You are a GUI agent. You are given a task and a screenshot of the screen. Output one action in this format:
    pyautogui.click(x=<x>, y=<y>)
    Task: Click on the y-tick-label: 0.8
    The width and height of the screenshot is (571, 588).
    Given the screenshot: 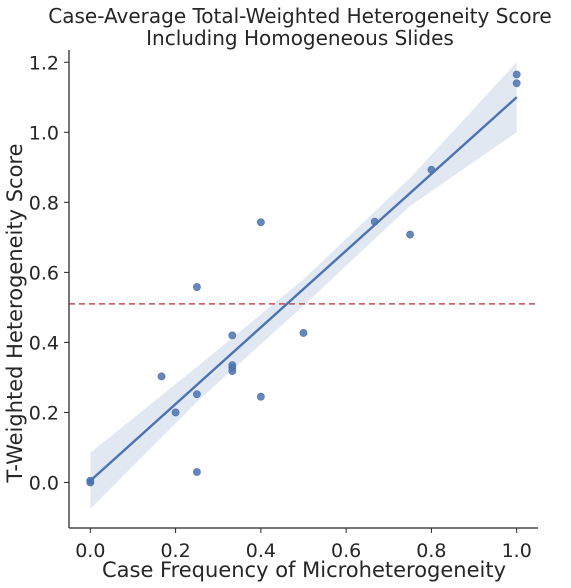 What is the action you would take?
    pyautogui.click(x=44, y=203)
    